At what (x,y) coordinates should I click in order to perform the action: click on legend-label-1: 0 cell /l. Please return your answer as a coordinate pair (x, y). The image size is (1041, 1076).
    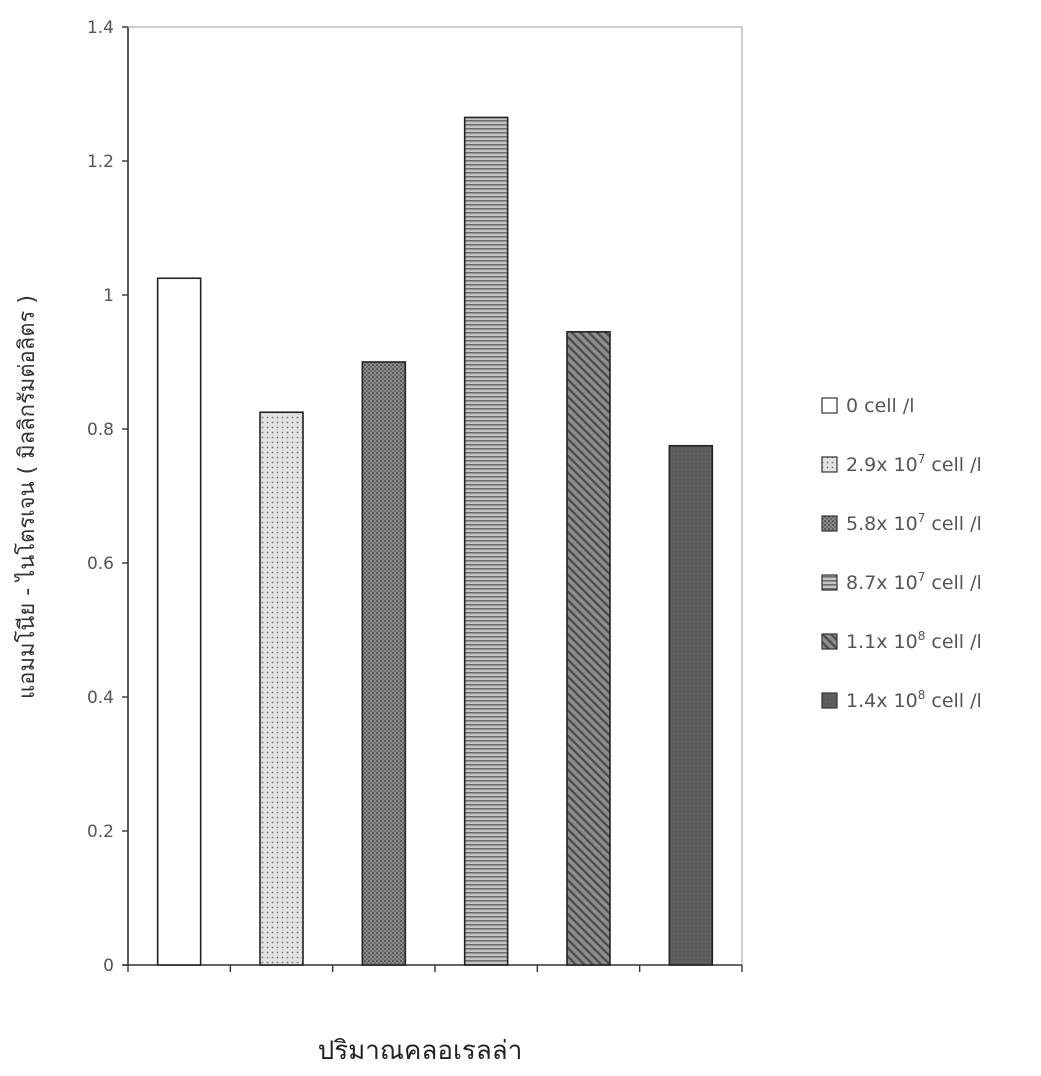
    Looking at the image, I should click on (880, 406).